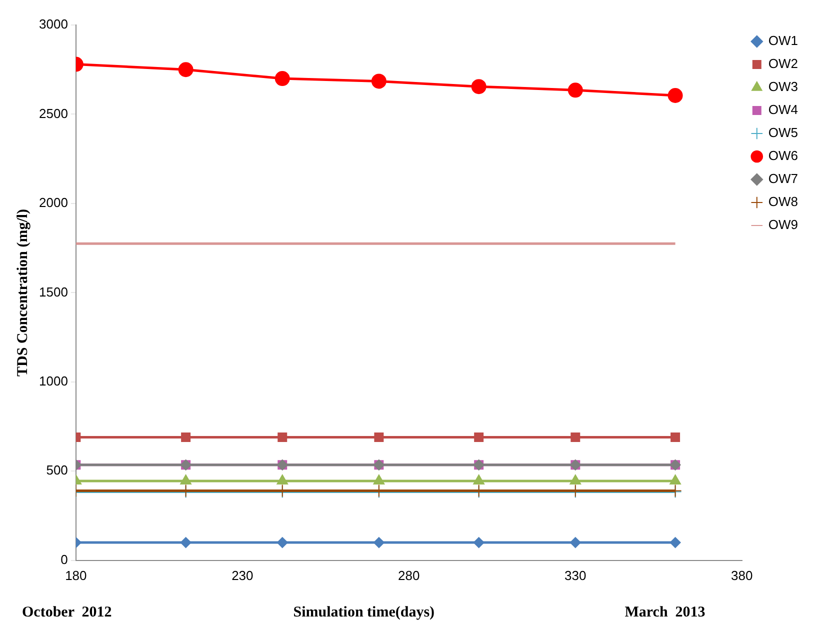  I want to click on text: March 2013, so click(665, 612).